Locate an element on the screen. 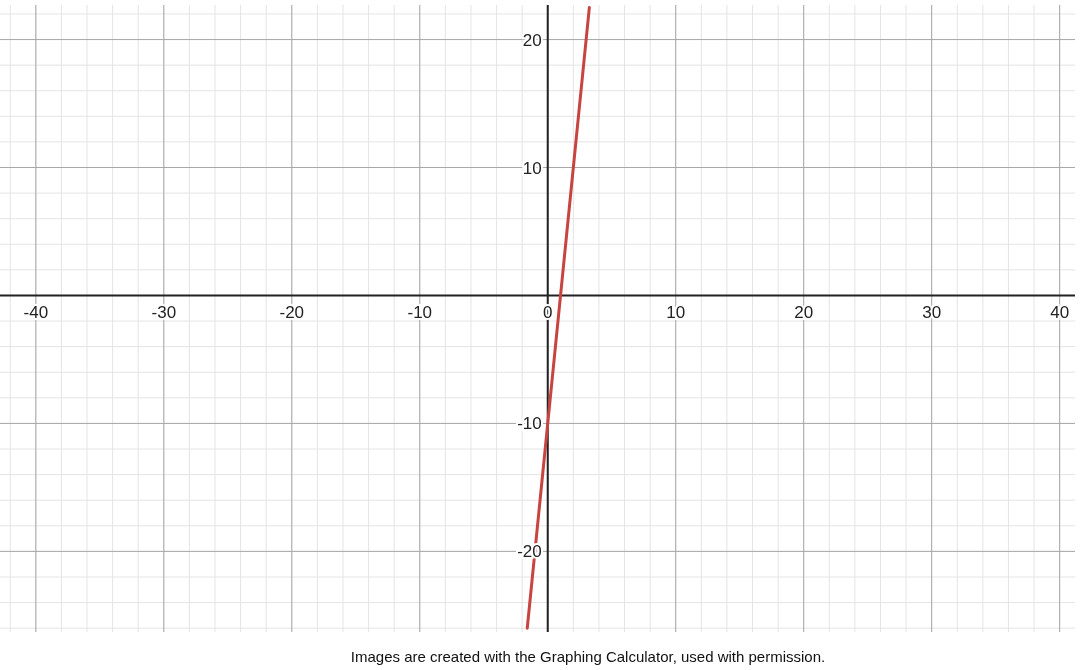 This screenshot has height=670, width=1086. x-tick-label: -40 is located at coordinates (36, 313).